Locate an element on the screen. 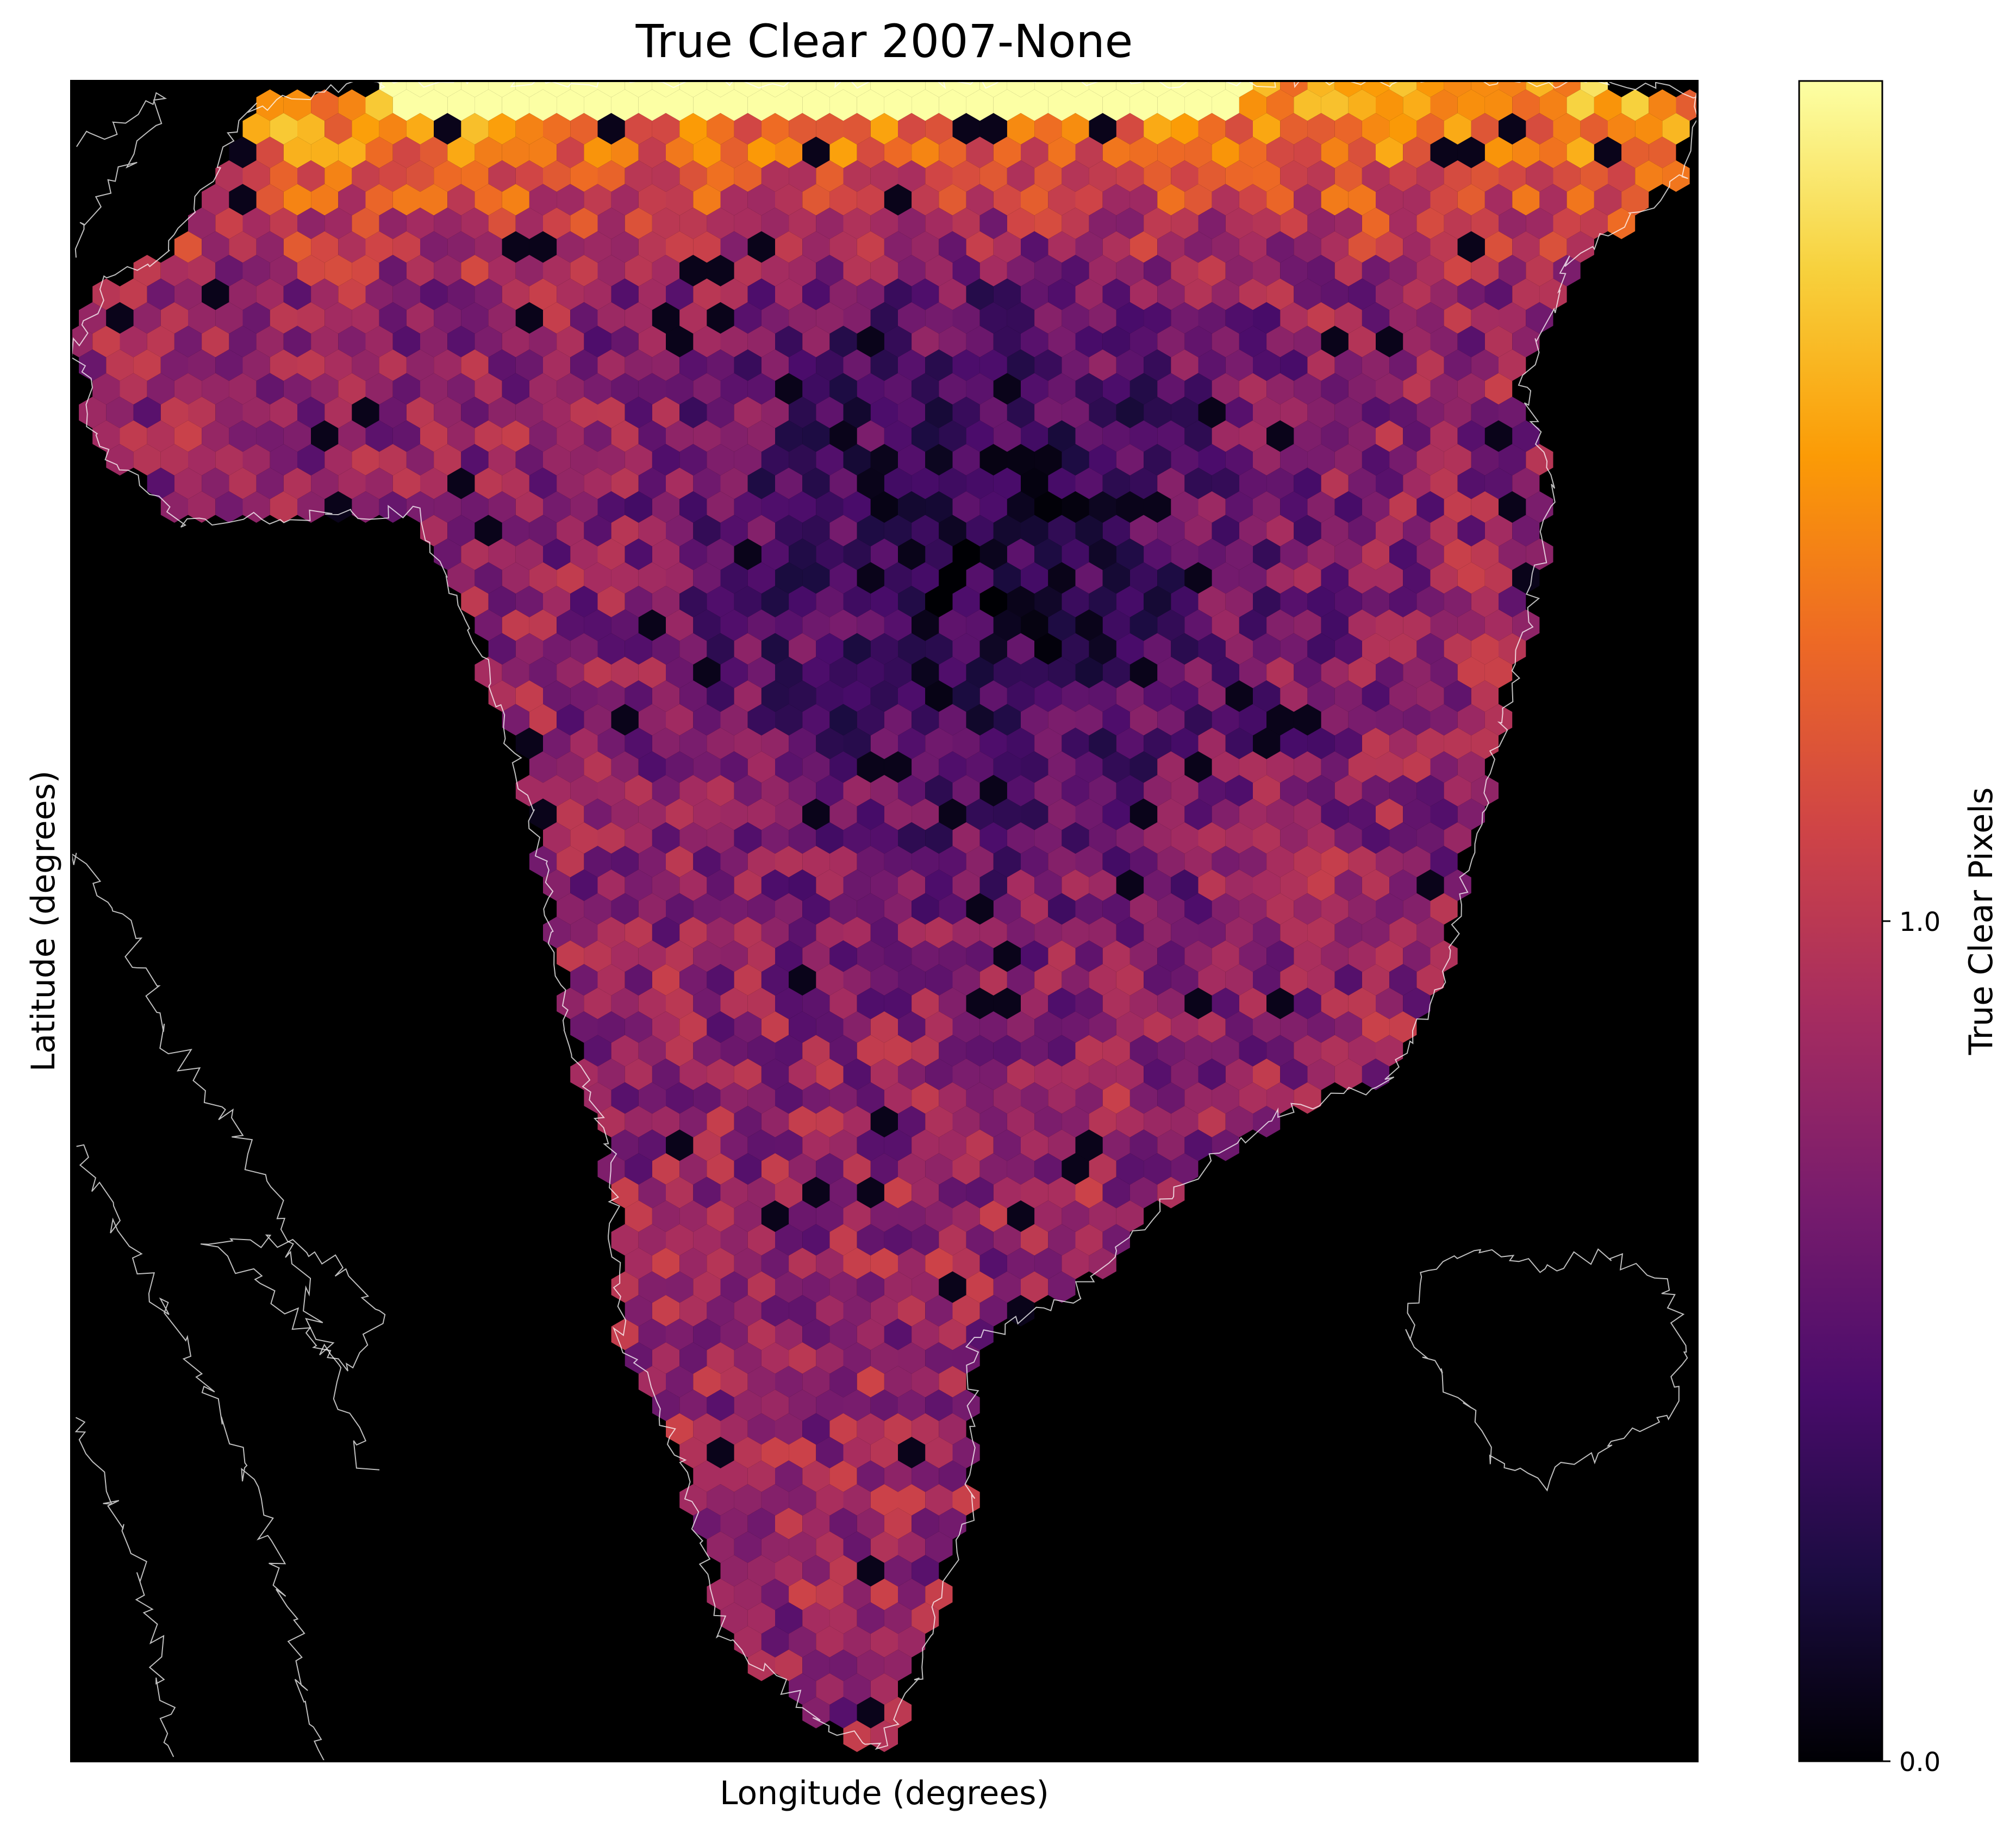 This screenshot has height=1827, width=2016. chart-title: True Clear 2007-None is located at coordinates (884, 41).